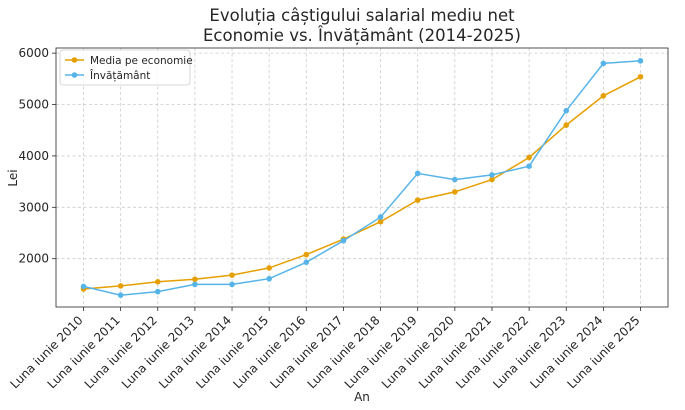  Describe the element at coordinates (13, 177) in the screenshot. I see `y-axis-label: Lei` at that location.